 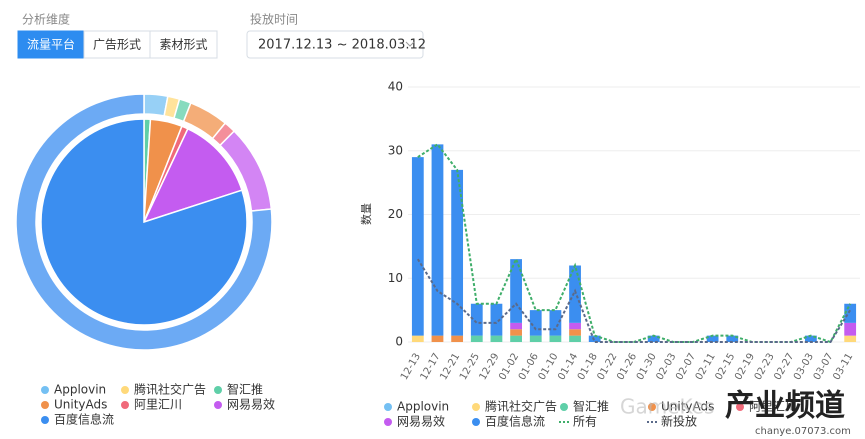 I want to click on date-picker, so click(x=335, y=44).